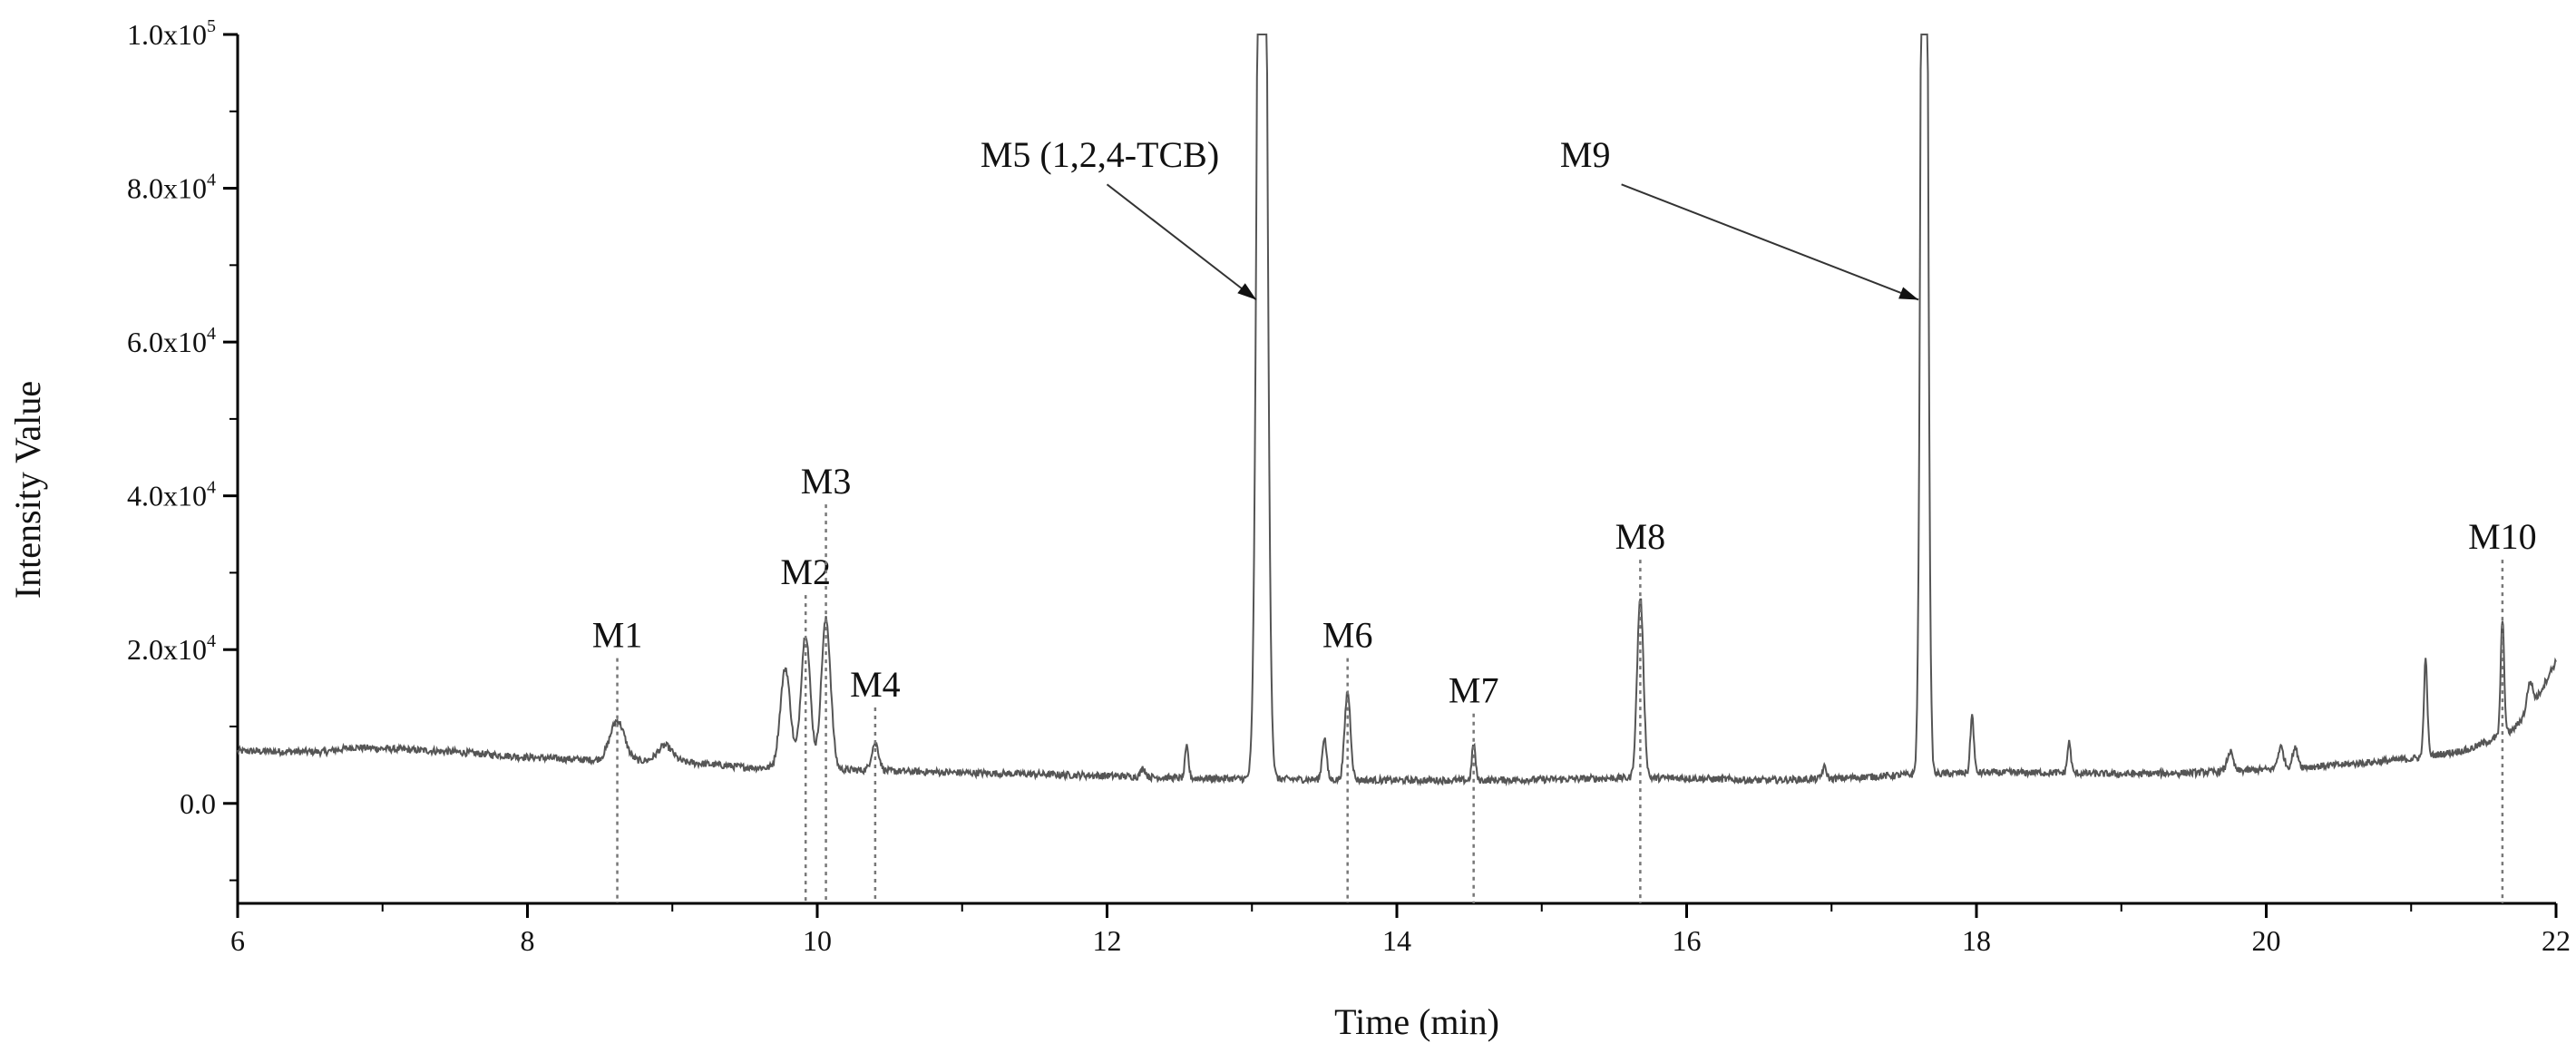  What do you see at coordinates (2266, 940) in the screenshot?
I see `x-tick-label-20: 20` at bounding box center [2266, 940].